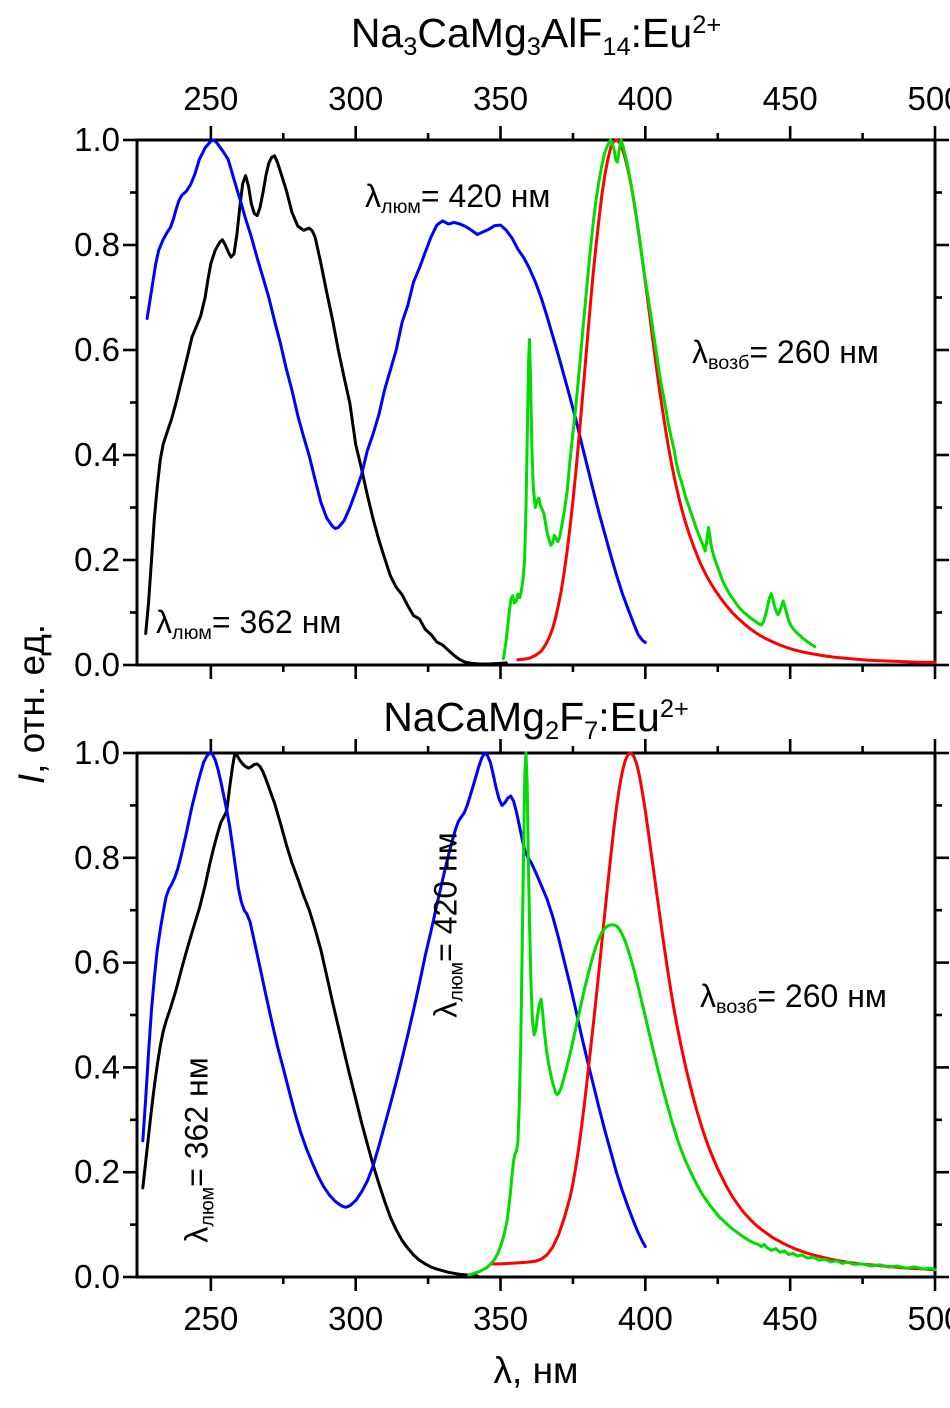 This screenshot has height=1408, width=950. Describe the element at coordinates (31, 779) in the screenshot. I see `text-segment: I` at that location.